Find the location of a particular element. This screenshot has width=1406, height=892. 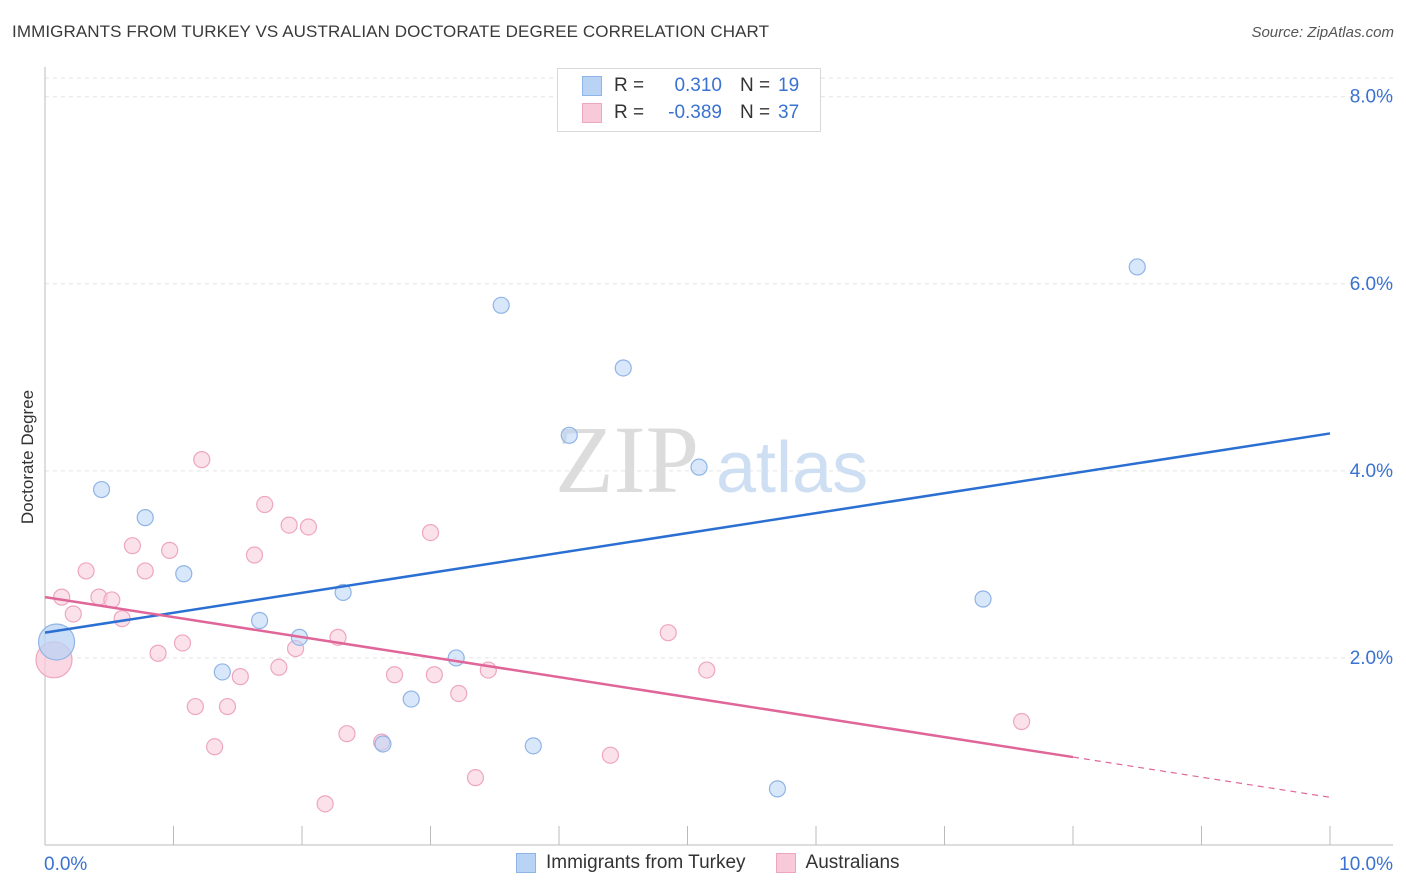

legend-n-value: 37 is located at coordinates (789, 112).